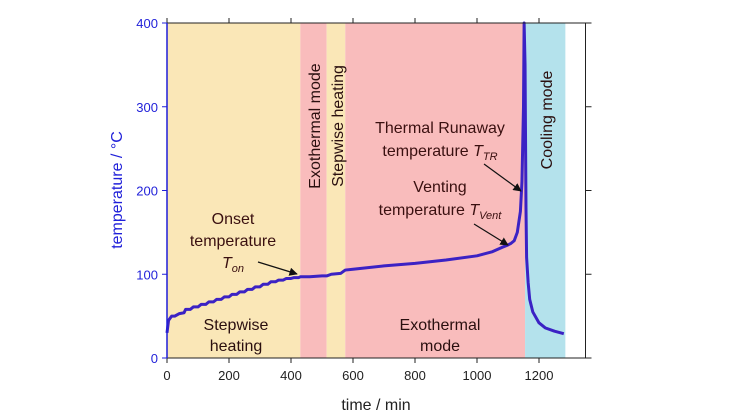  Describe the element at coordinates (477, 375) in the screenshot. I see `x-tick-label: 1000` at that location.